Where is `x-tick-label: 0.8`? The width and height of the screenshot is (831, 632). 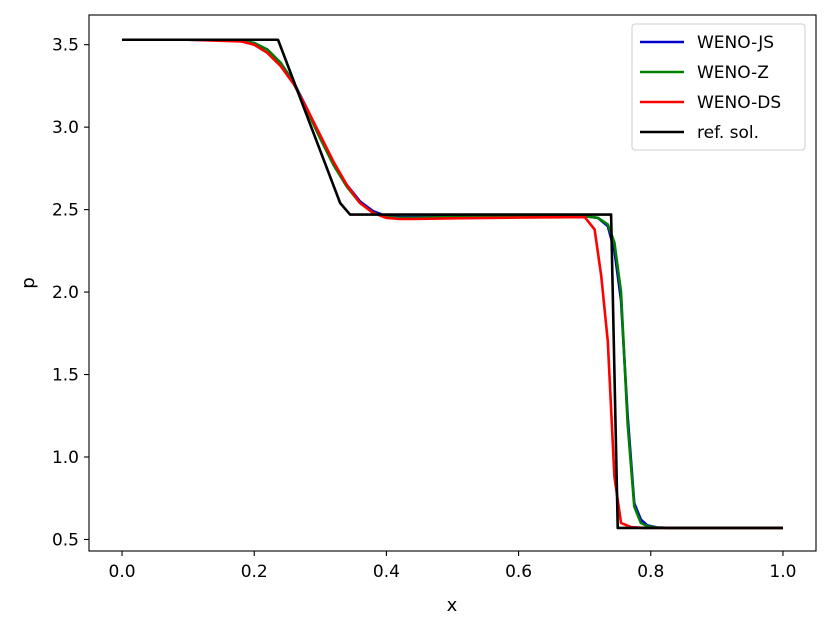 x-tick-label: 0.8 is located at coordinates (650, 572).